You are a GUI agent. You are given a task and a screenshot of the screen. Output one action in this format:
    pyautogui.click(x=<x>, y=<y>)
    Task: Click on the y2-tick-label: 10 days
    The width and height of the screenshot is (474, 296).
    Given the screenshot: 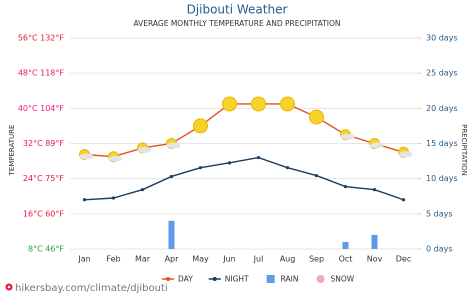 What is the action you would take?
    pyautogui.click(x=442, y=178)
    